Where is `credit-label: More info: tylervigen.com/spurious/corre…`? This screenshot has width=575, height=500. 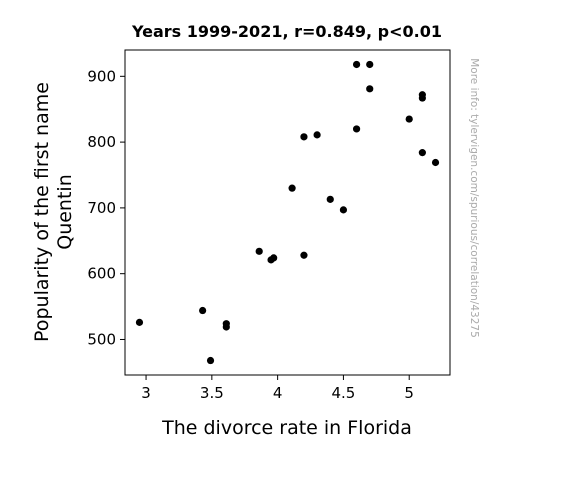
credit-label: More info: tylervigen.com/spurious/corre… is located at coordinates (474, 198).